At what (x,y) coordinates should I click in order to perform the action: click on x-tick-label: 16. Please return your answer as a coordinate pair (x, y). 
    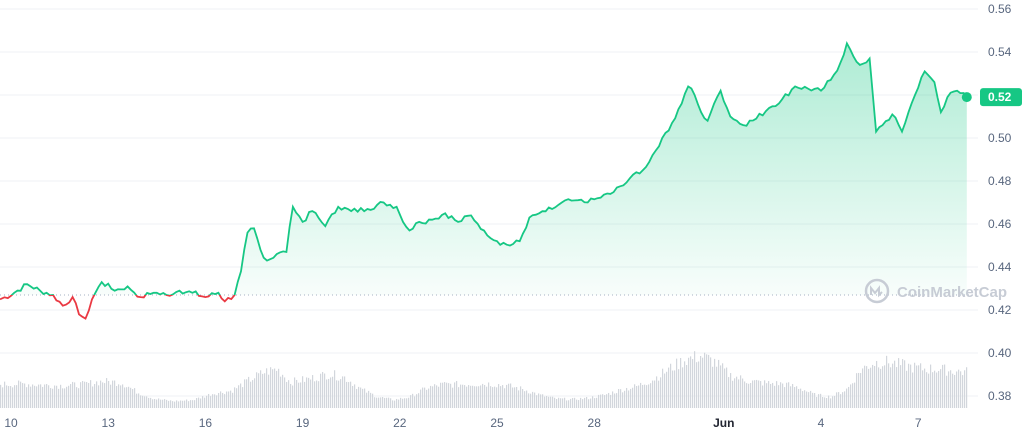
    Looking at the image, I should click on (206, 423).